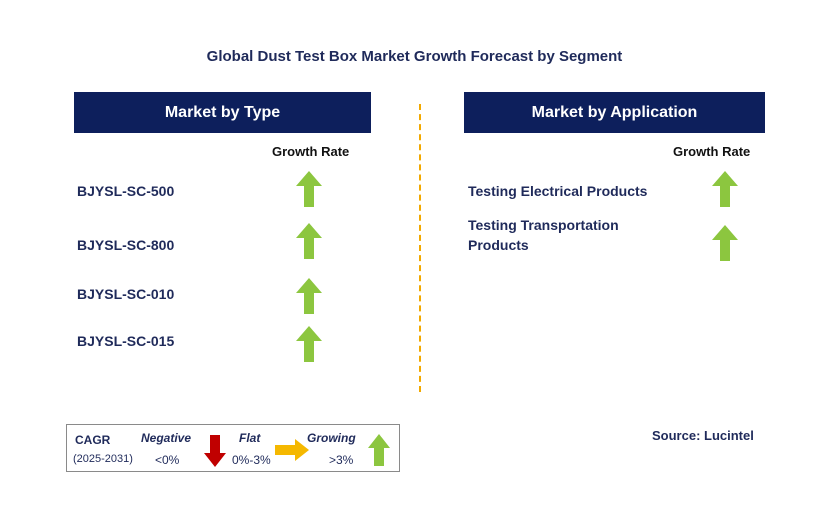 This screenshot has height=519, width=829. I want to click on legend-growing-range: >3%, so click(341, 460).